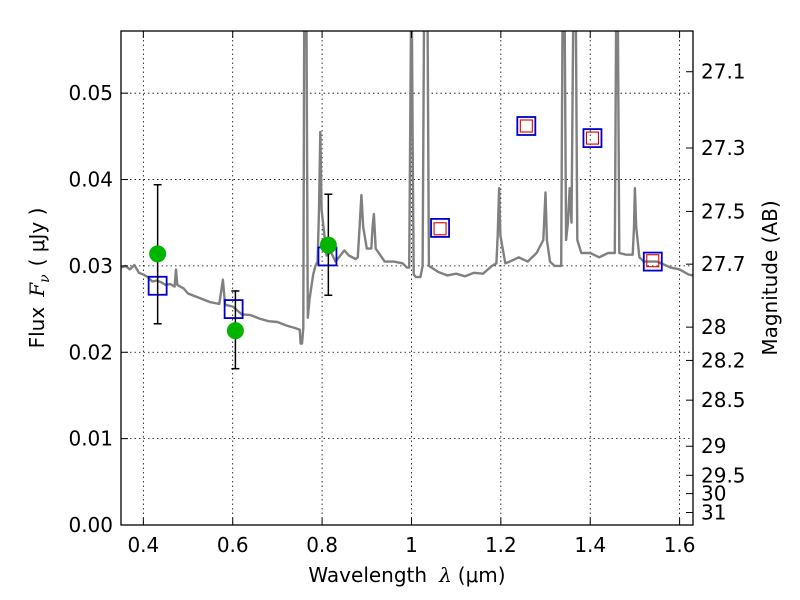 This screenshot has height=600, width=800. What do you see at coordinates (322, 545) in the screenshot?
I see `x-tick-label: 0.8` at bounding box center [322, 545].